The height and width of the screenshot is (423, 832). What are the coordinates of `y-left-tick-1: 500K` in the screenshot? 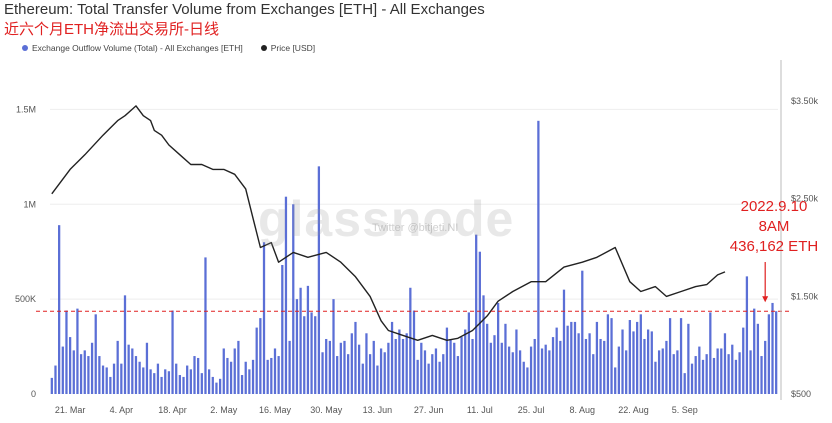 It's located at (25, 299).